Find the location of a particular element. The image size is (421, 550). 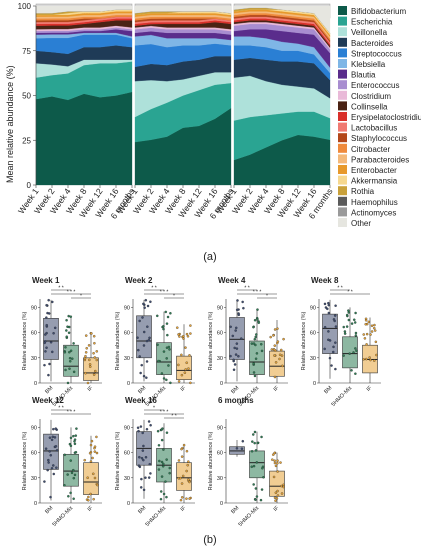

y-axis-label: Mean relative abundance (%) is located at coordinates (10, 124).